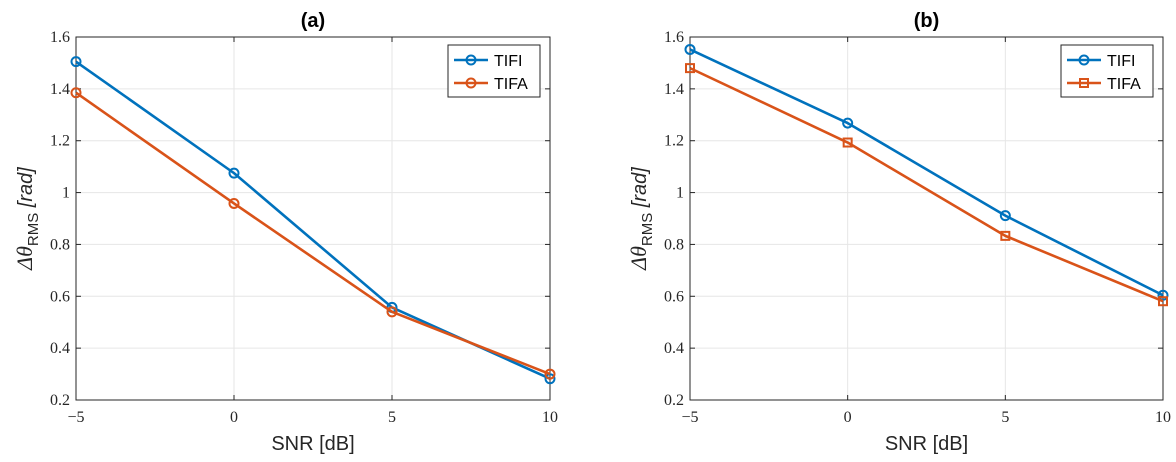  I want to click on legend-marker-square, so click(1084, 83).